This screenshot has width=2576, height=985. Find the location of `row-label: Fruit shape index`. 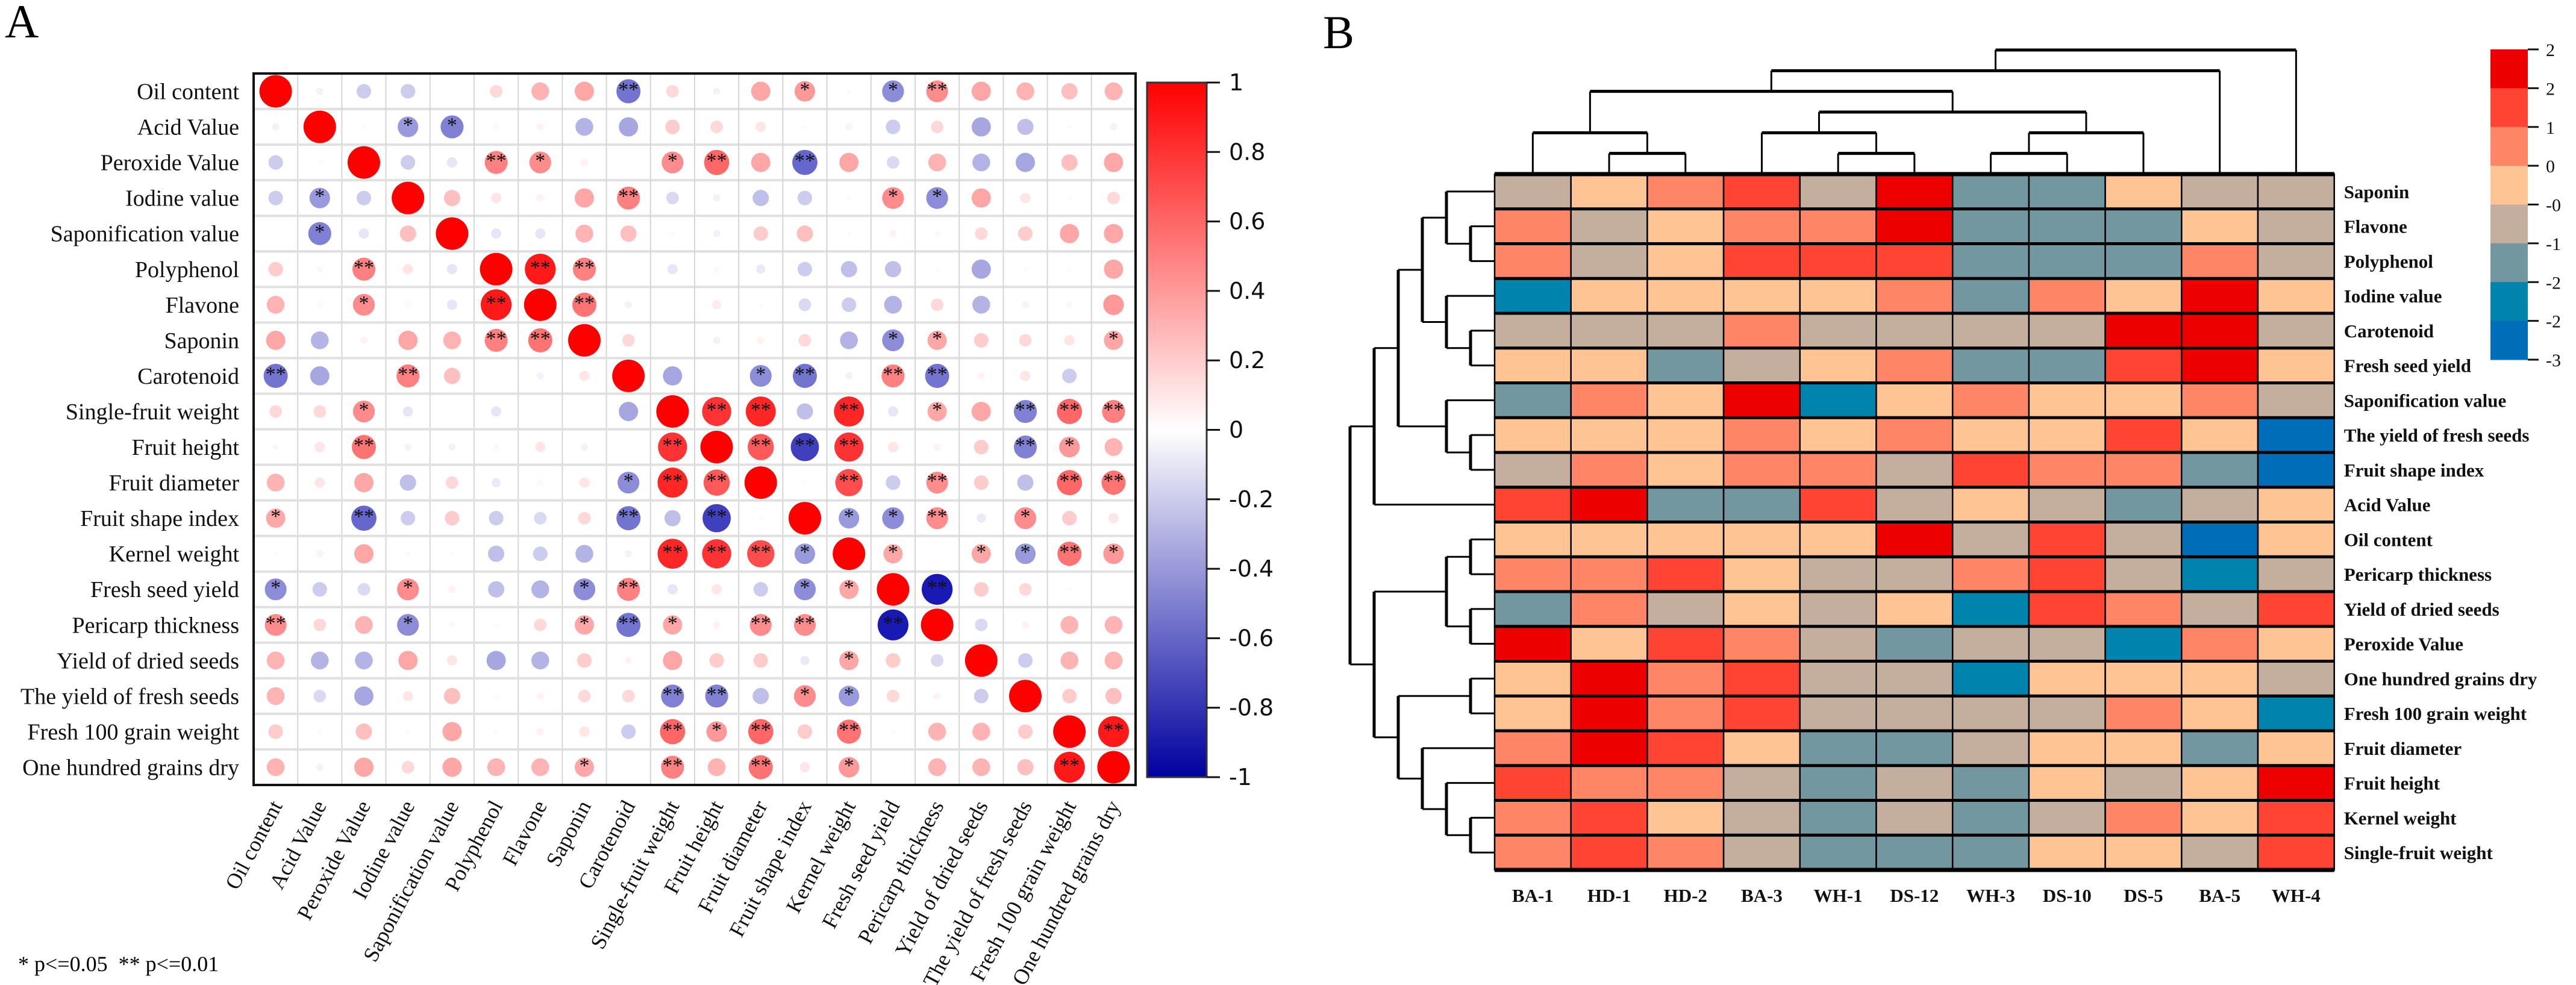

row-label: Fruit shape index is located at coordinates (160, 518).